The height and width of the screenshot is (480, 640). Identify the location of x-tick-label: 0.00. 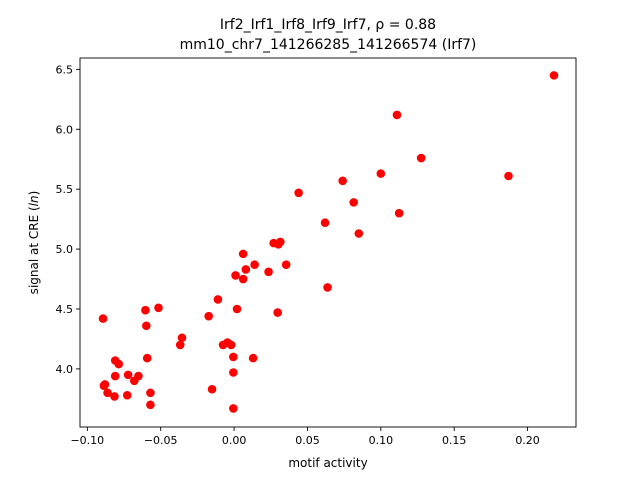
(234, 440).